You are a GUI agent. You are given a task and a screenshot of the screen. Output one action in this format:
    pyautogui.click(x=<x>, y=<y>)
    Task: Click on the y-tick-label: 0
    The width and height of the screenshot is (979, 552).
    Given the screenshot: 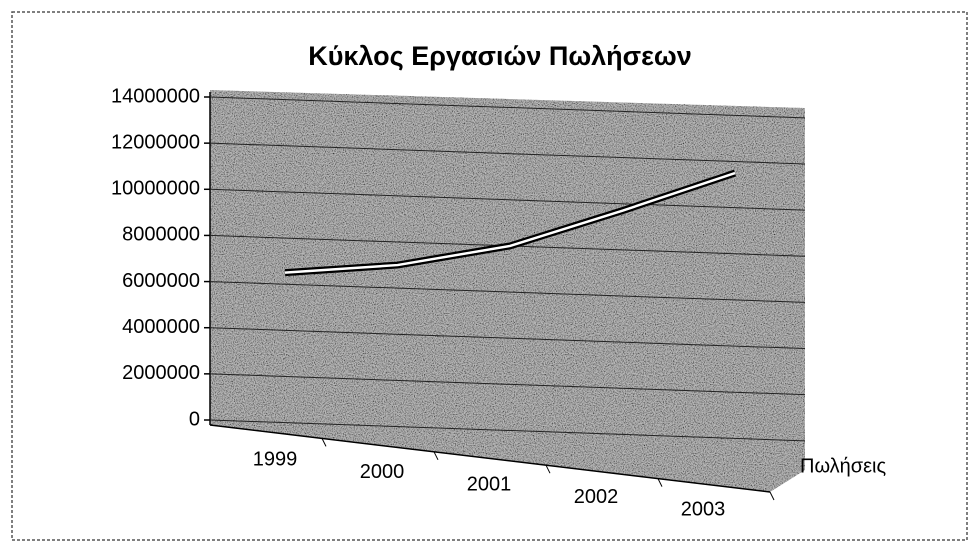 What is the action you would take?
    pyautogui.click(x=194, y=419)
    